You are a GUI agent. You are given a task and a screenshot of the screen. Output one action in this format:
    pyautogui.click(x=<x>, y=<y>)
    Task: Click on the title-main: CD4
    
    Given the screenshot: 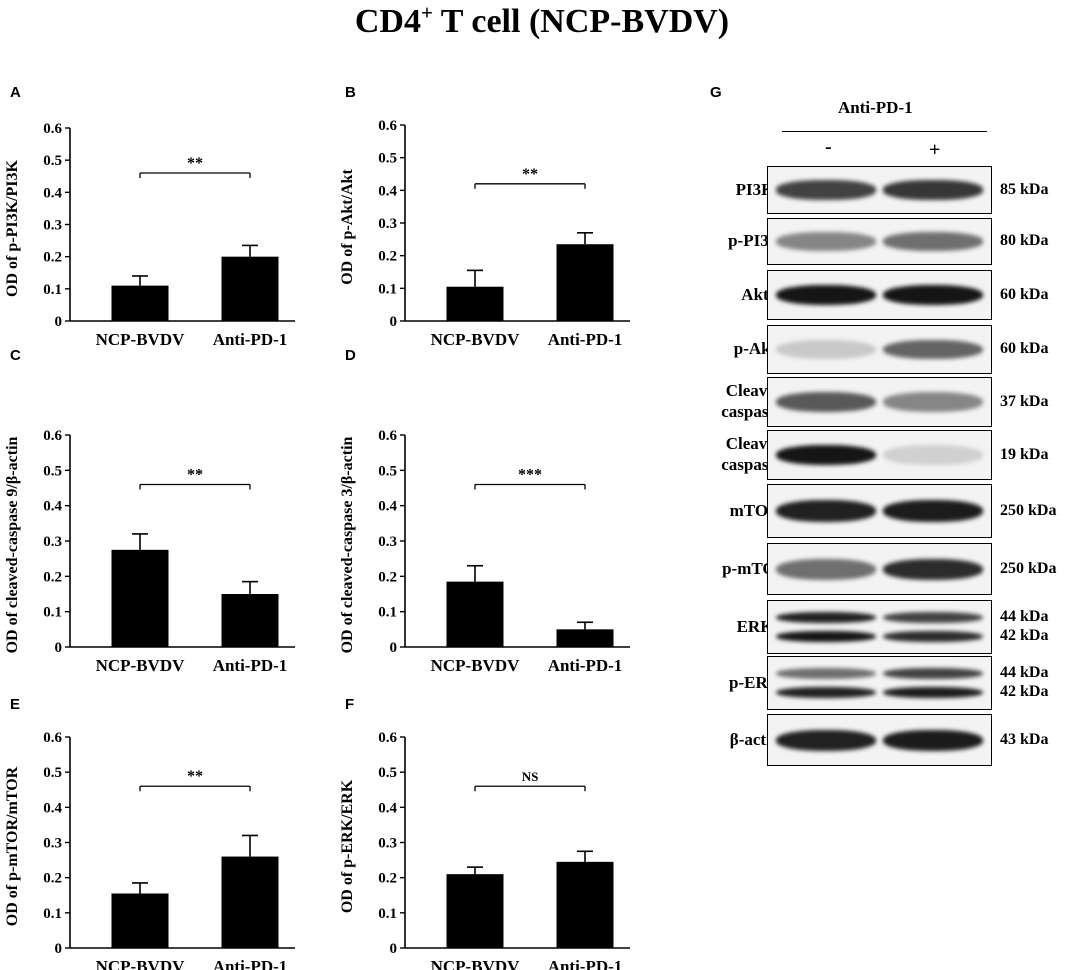 What is the action you would take?
    pyautogui.click(x=387, y=21)
    